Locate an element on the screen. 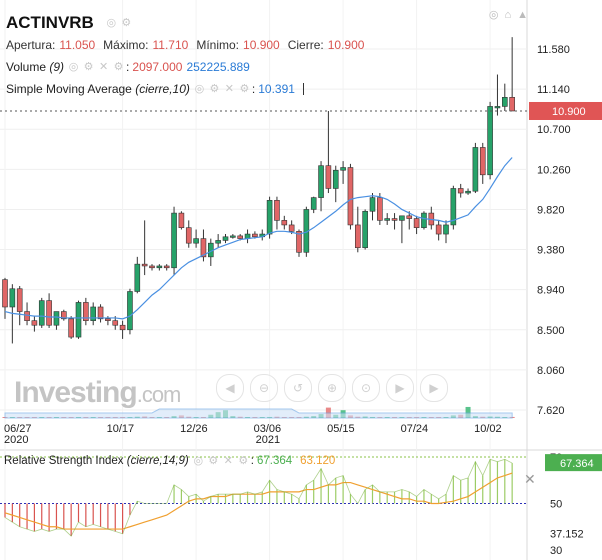 Image resolution: width=602 pixels, height=560 pixels. price-tick-label: 8.060 is located at coordinates (551, 371).